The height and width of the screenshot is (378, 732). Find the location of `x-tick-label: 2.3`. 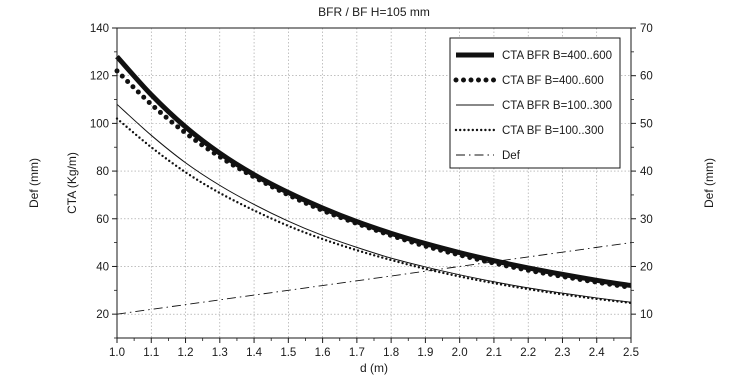

x-tick-label: 2.3 is located at coordinates (562, 353).